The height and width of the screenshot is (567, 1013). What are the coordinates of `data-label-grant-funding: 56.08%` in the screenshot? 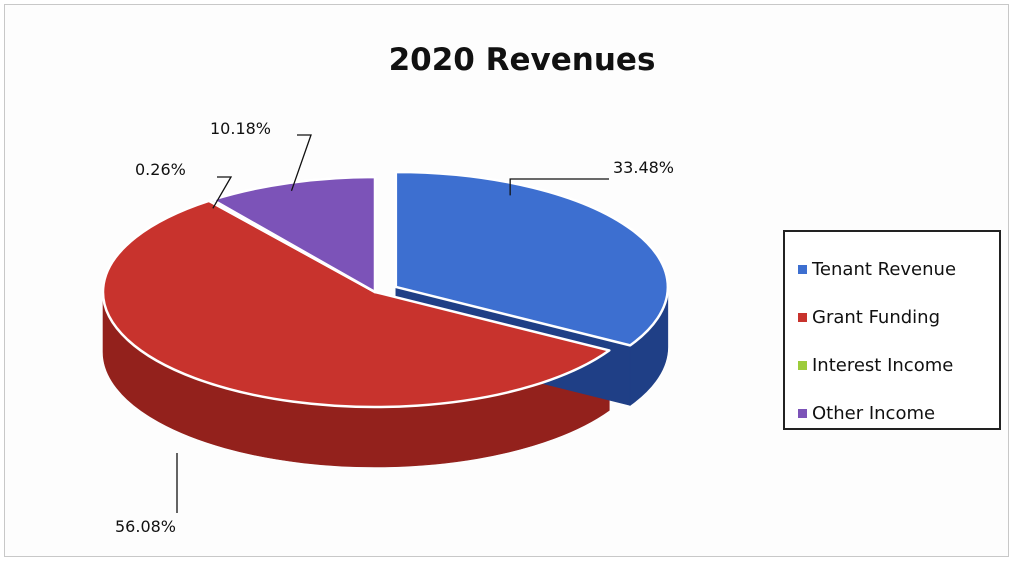 It's located at (145, 526).